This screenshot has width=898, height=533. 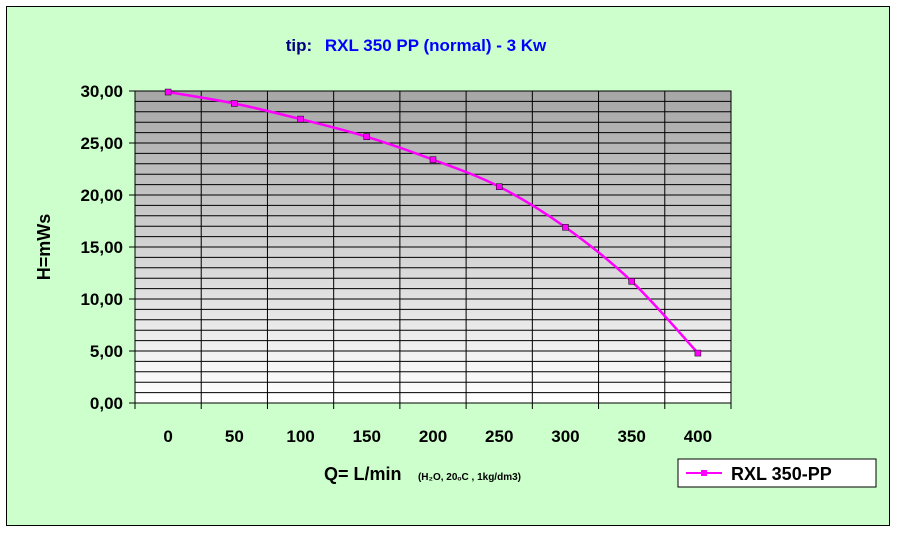 I want to click on y-tick-label: 5,00, so click(x=106, y=351).